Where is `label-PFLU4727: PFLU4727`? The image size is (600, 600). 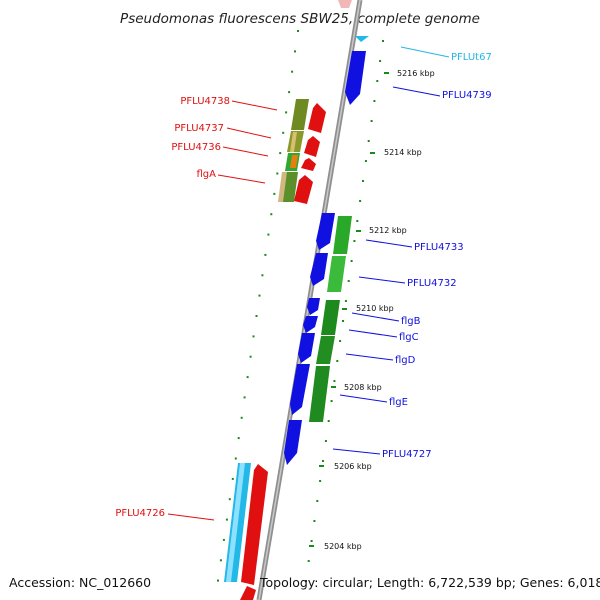 label-PFLU4727: PFLU4727 is located at coordinates (407, 454).